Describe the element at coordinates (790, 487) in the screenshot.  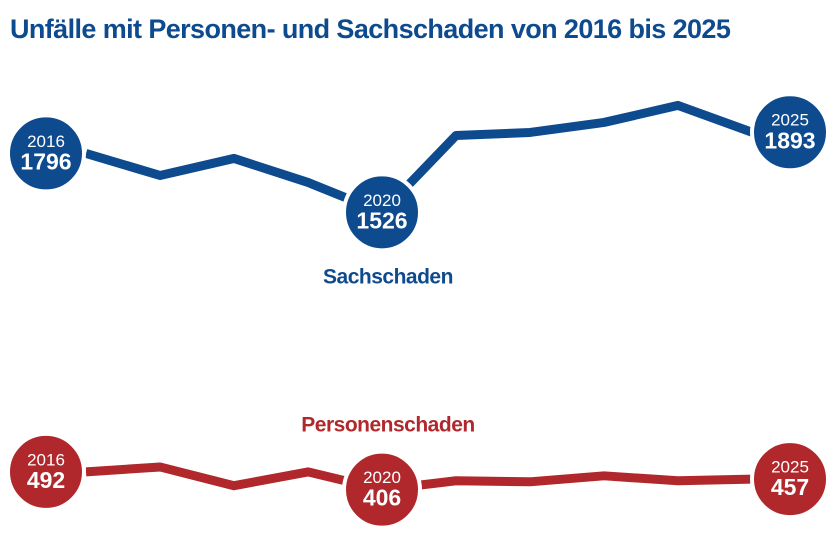
I see `highlight-value: 457` at that location.